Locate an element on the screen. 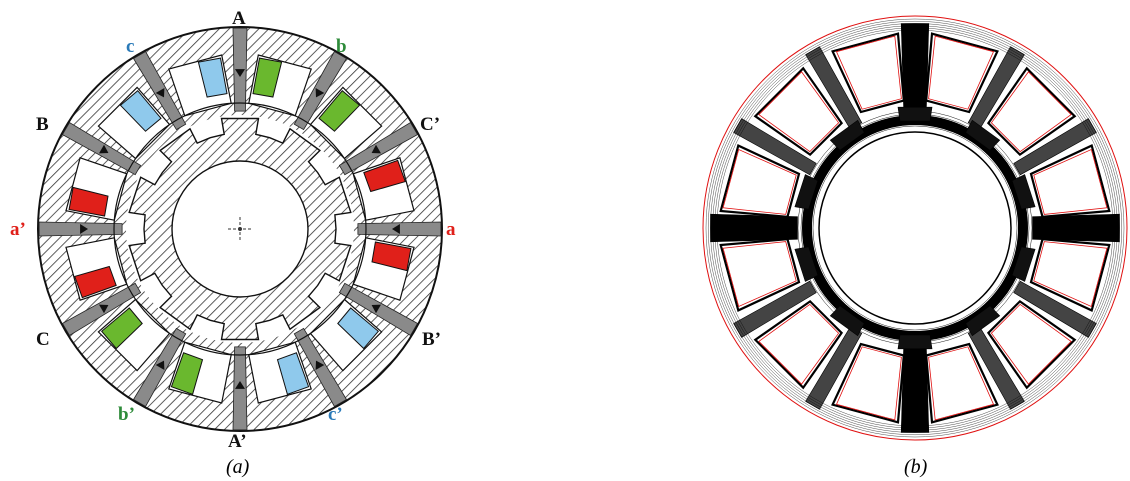 The height and width of the screenshot is (481, 1130). caption-b: (b) is located at coordinates (916, 467).